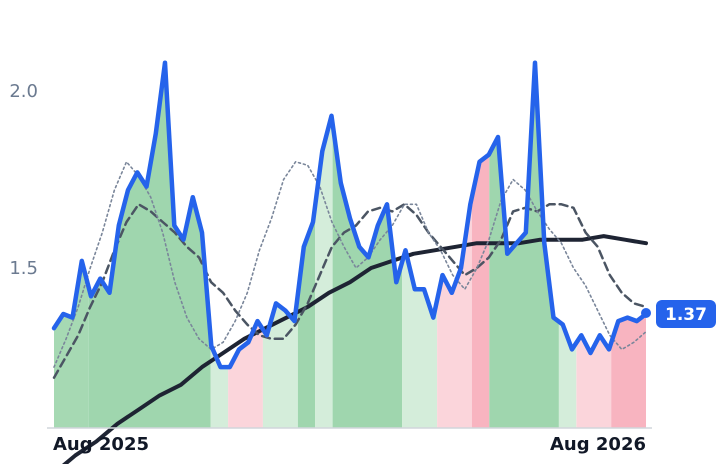  I want to click on y-axis-ticks: 1.5 2.0, so click(23, 180).